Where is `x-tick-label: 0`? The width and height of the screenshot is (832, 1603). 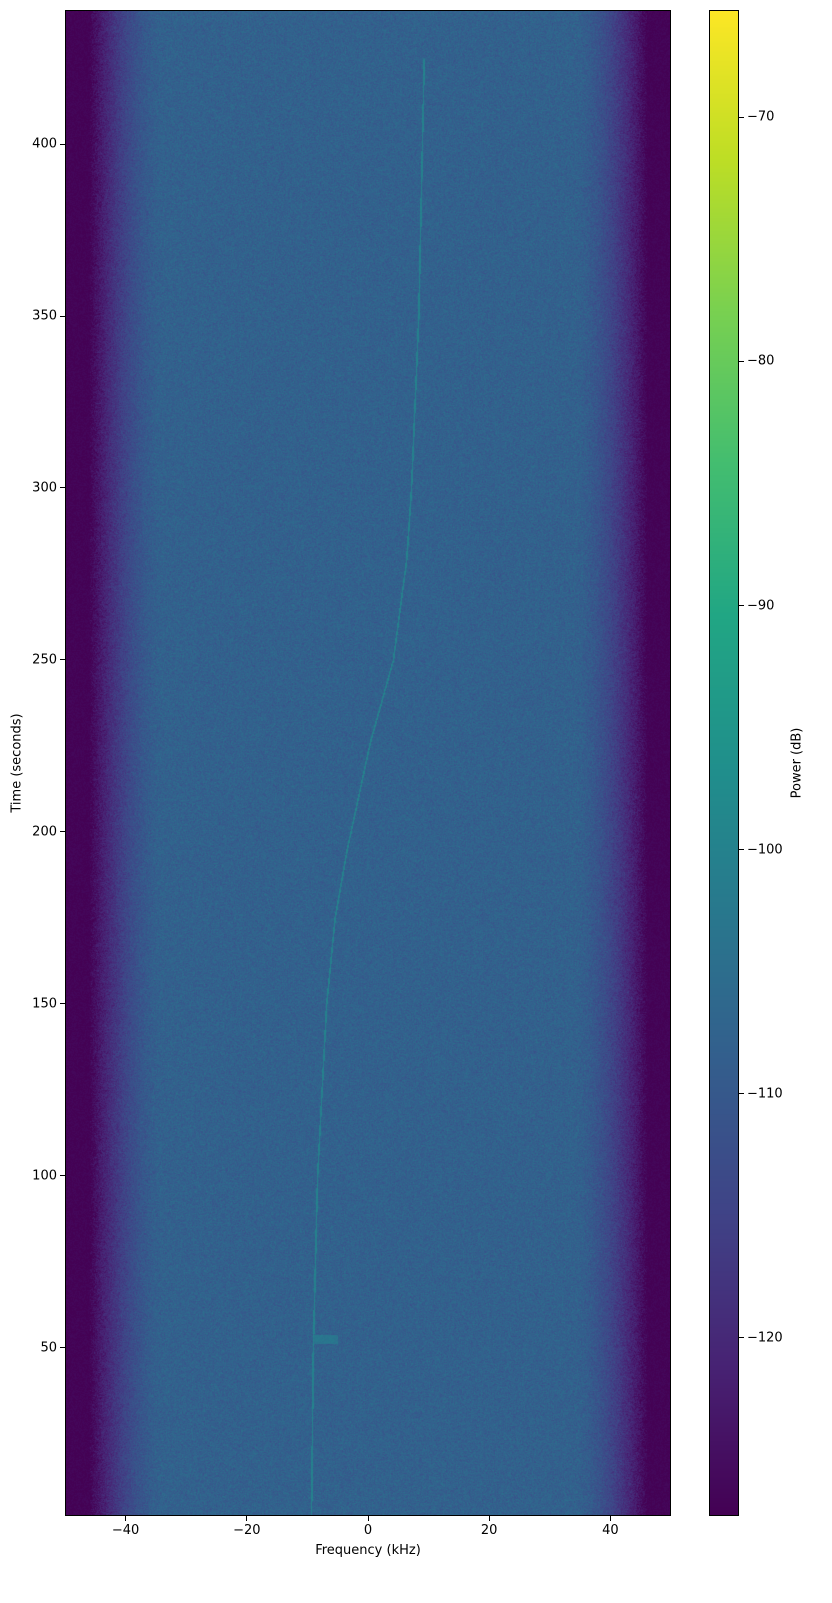
x-tick-label: 0 is located at coordinates (368, 1530).